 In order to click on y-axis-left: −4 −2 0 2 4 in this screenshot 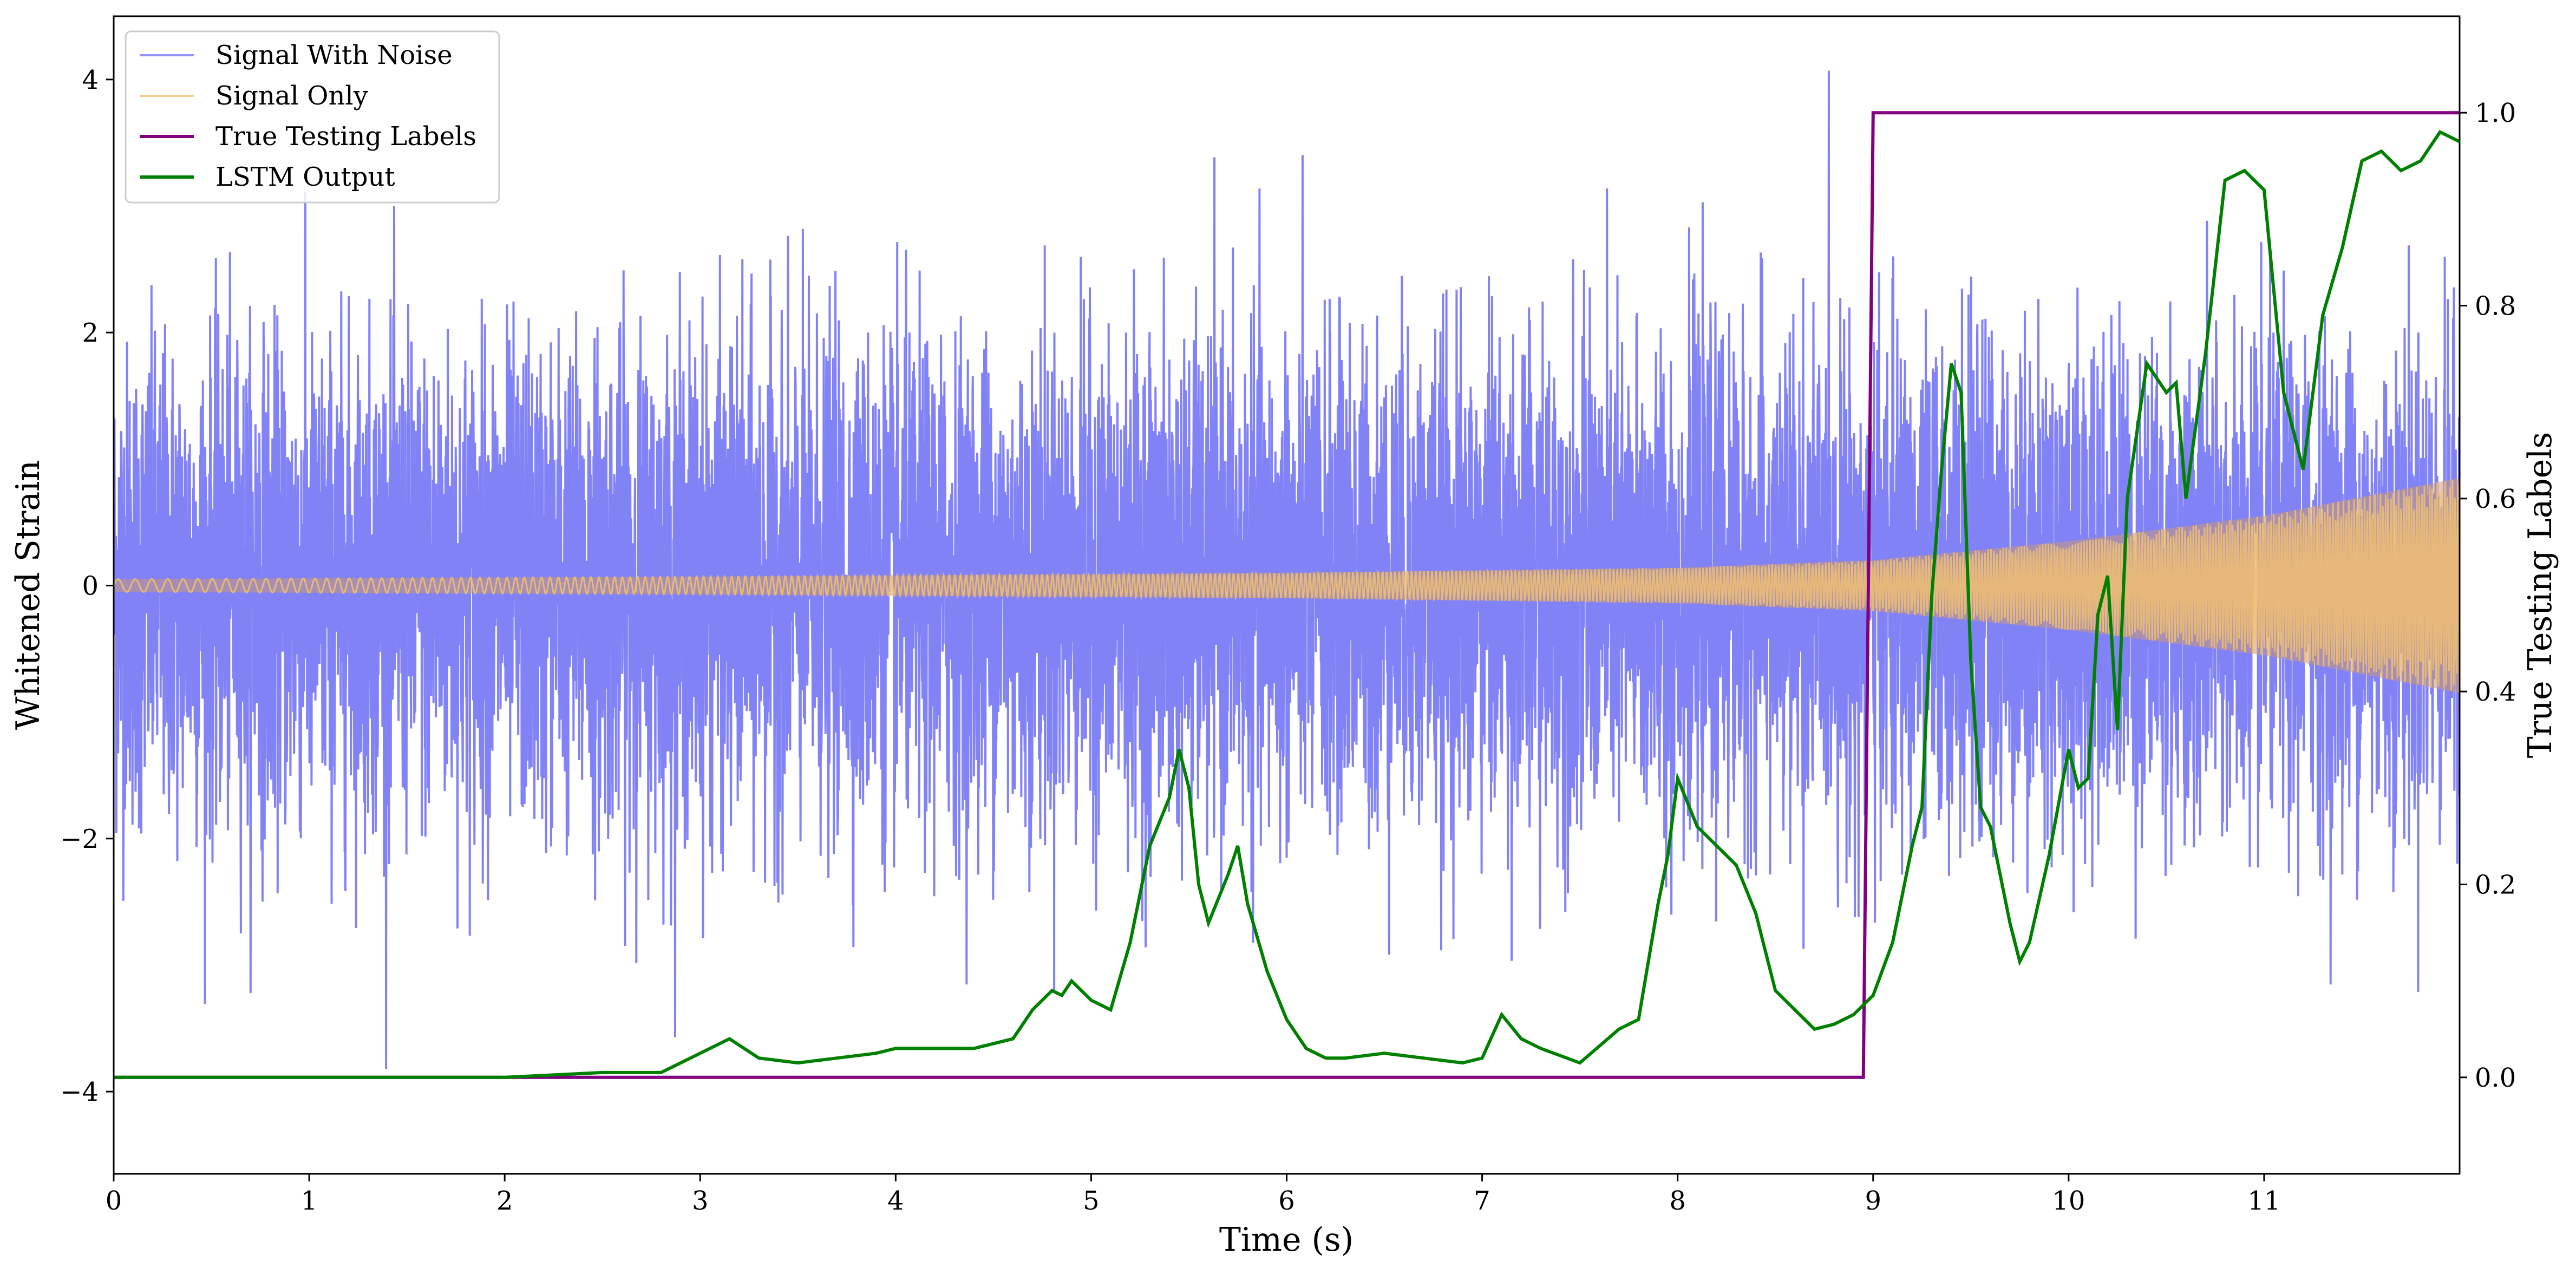, I will do `click(87, 586)`.